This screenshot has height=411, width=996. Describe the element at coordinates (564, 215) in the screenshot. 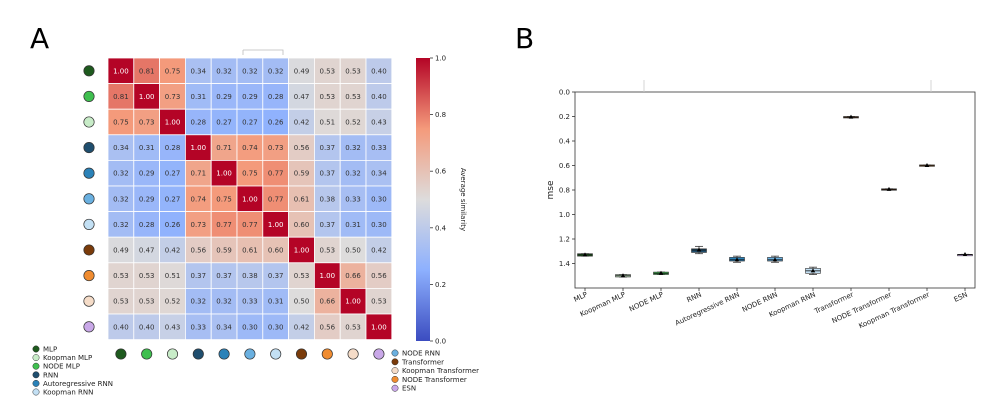

I see `y-tick-label: 1.0` at that location.